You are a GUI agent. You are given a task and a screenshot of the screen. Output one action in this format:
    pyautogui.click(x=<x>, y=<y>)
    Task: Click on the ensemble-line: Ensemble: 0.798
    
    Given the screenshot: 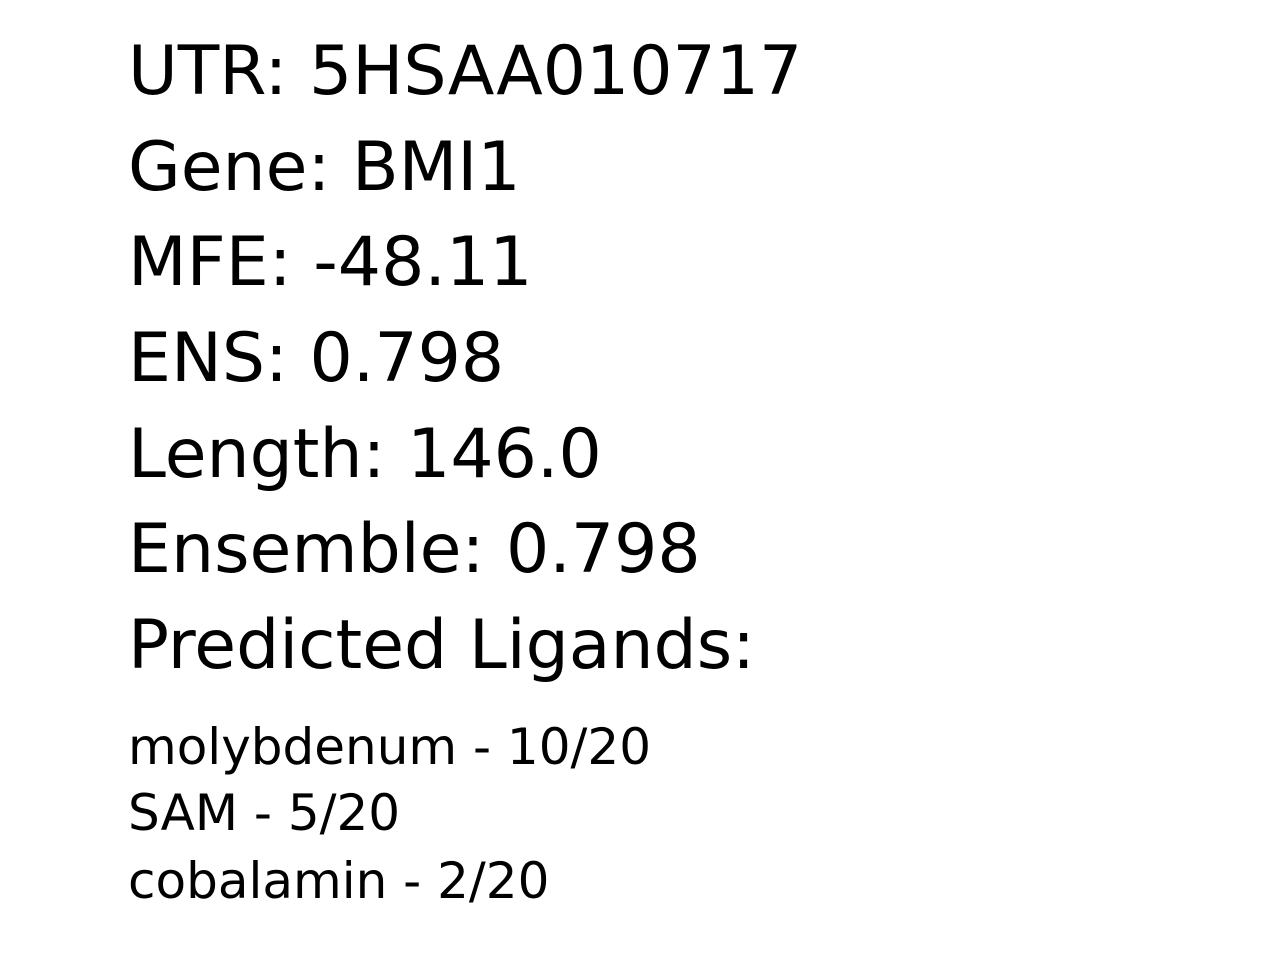 What is the action you would take?
    pyautogui.click(x=414, y=549)
    